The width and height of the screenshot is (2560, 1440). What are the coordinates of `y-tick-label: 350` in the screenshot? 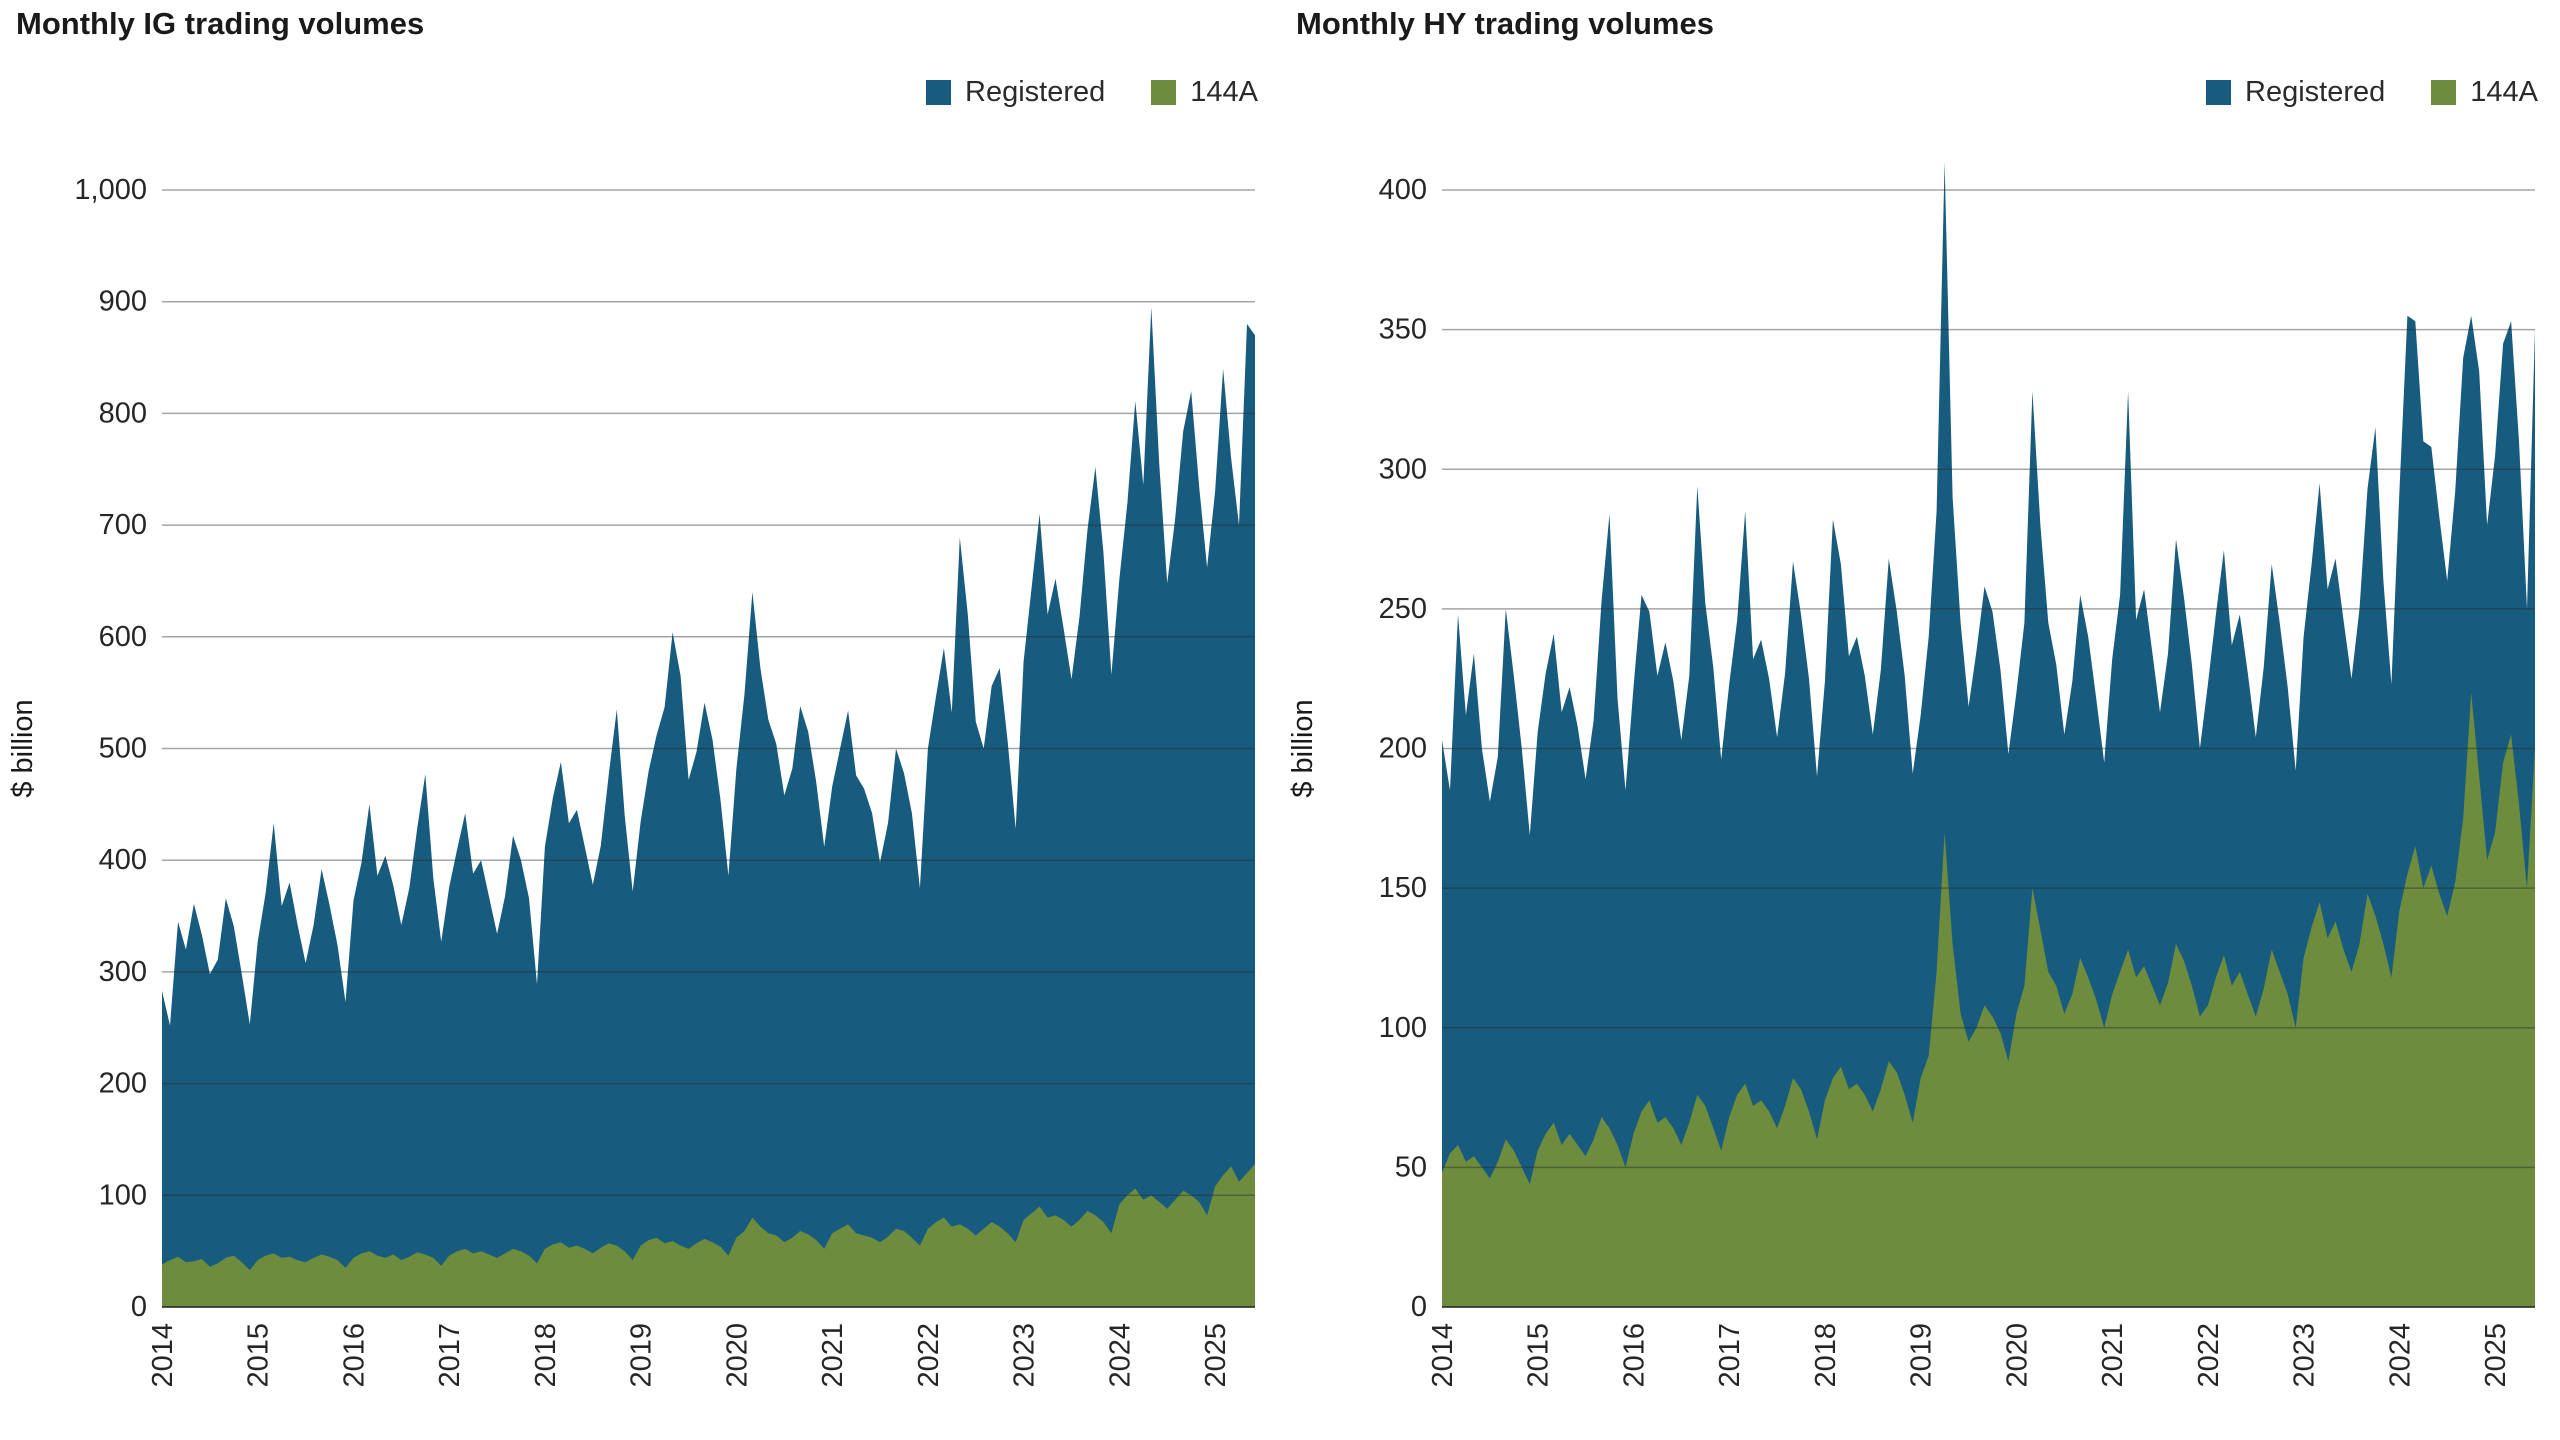 It's located at (1403, 330).